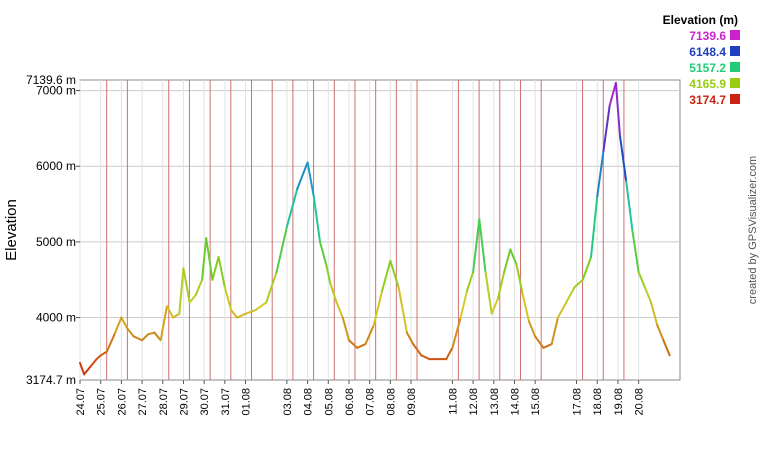 This screenshot has width=760, height=460. I want to click on legend-value: 7139.6, so click(707, 36).